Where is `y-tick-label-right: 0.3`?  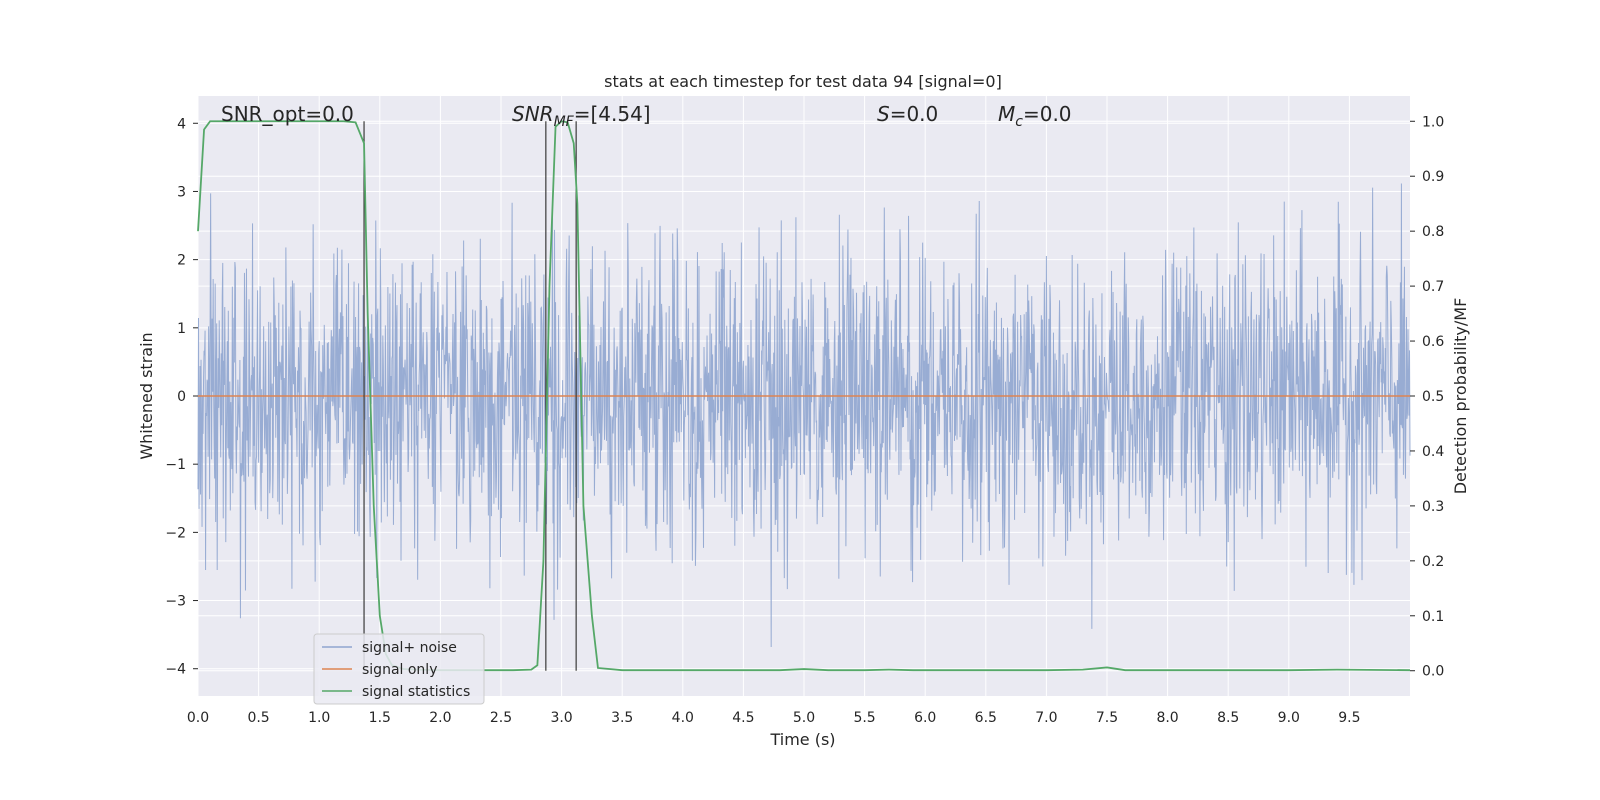
y-tick-label-right: 0.3 is located at coordinates (1433, 507).